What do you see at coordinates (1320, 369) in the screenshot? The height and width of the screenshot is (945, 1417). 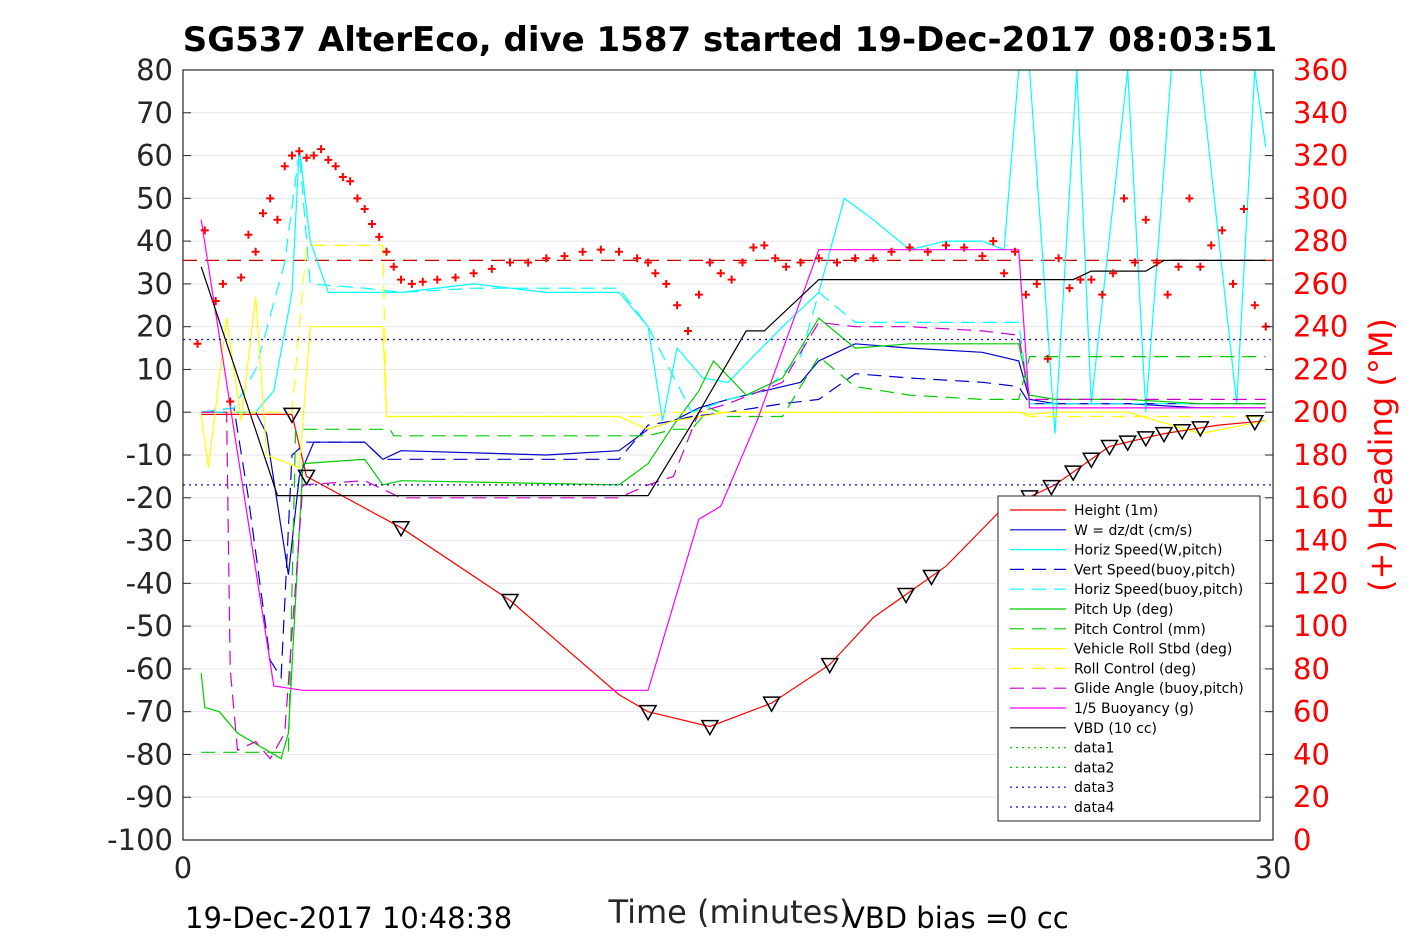 I see `y-right-tick-label: 220` at bounding box center [1320, 369].